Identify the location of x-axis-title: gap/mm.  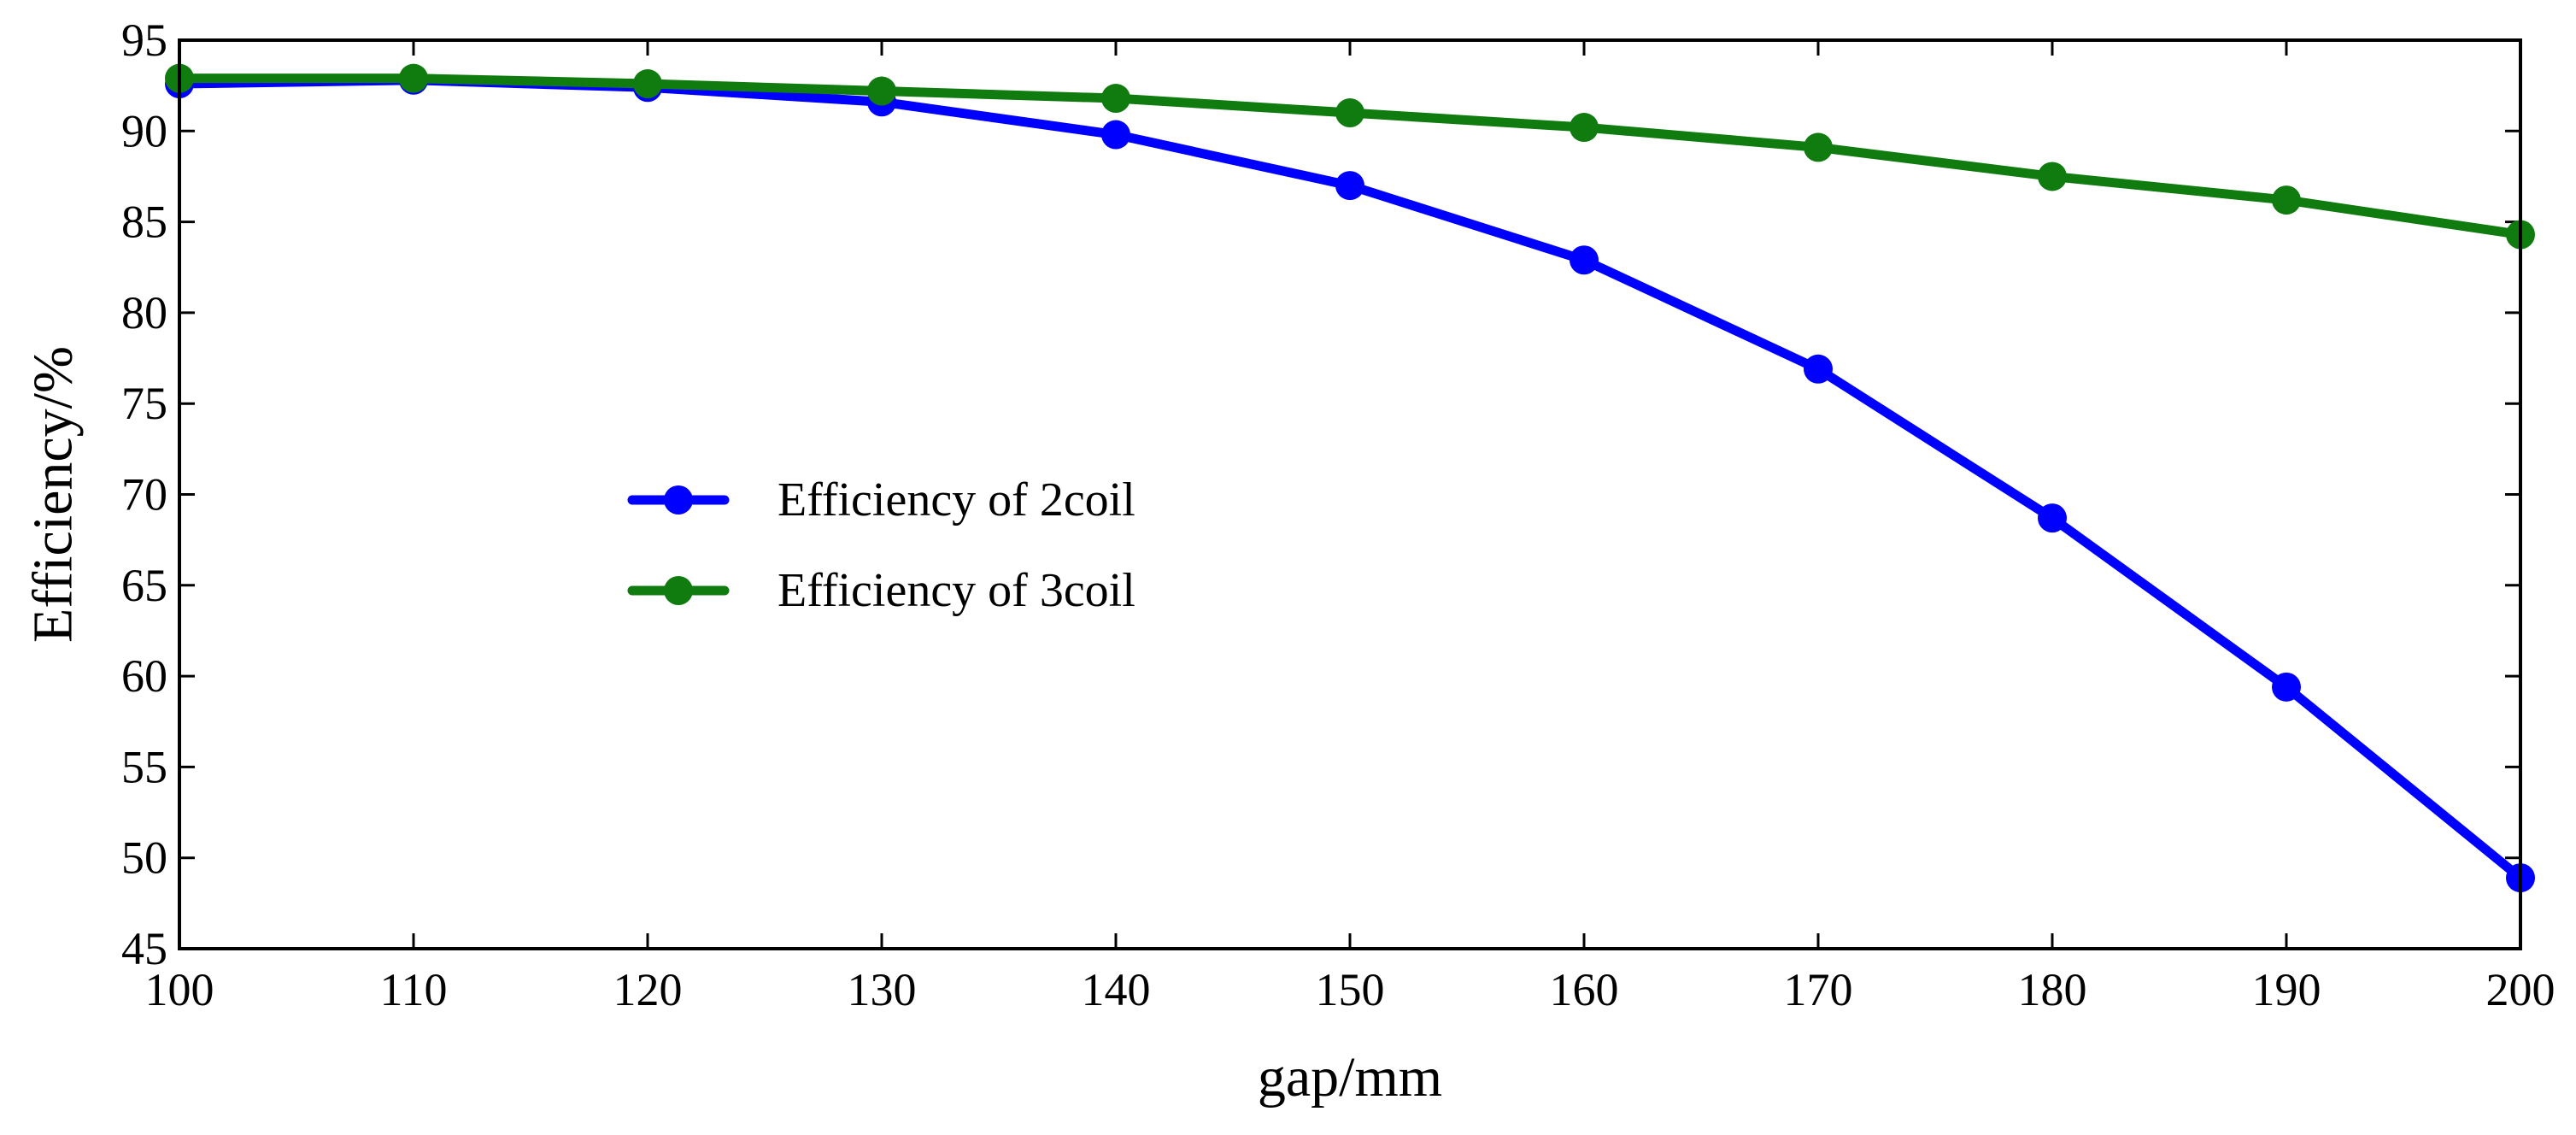
(1350, 1077).